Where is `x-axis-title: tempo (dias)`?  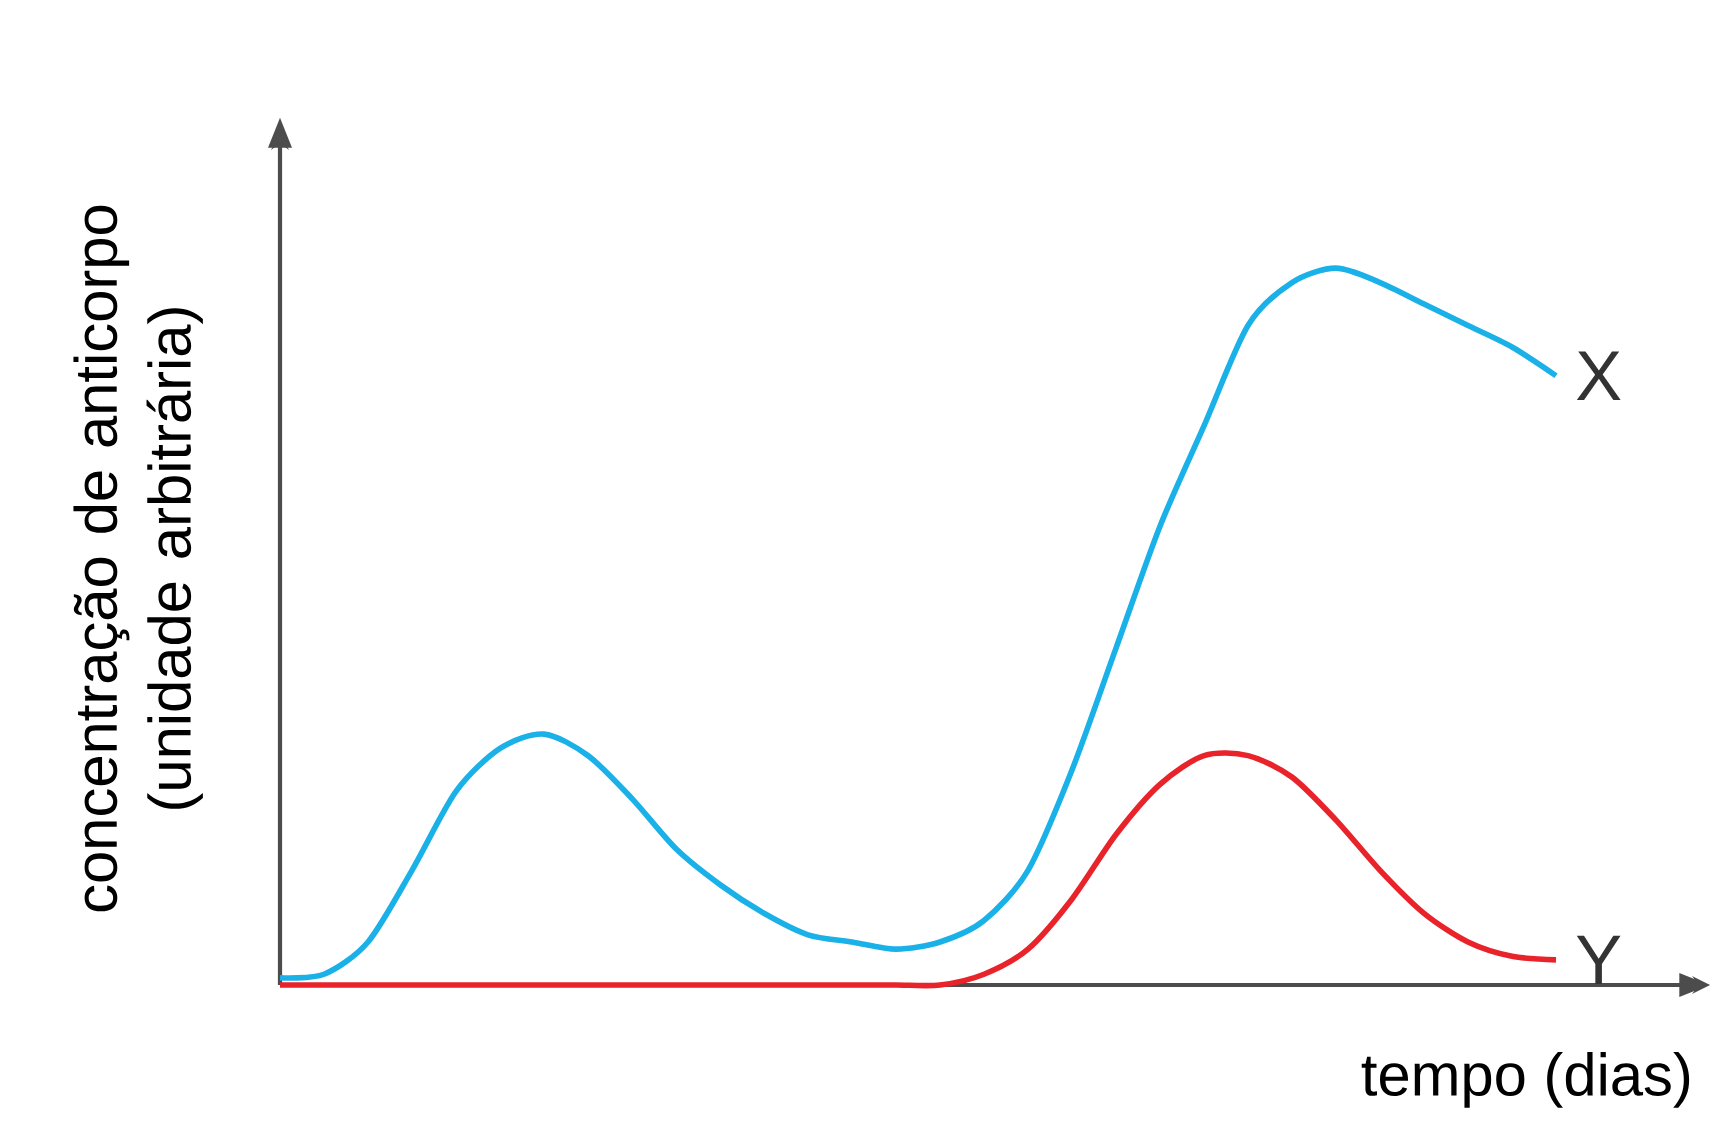 x-axis-title: tempo (dias) is located at coordinates (1525, 1080).